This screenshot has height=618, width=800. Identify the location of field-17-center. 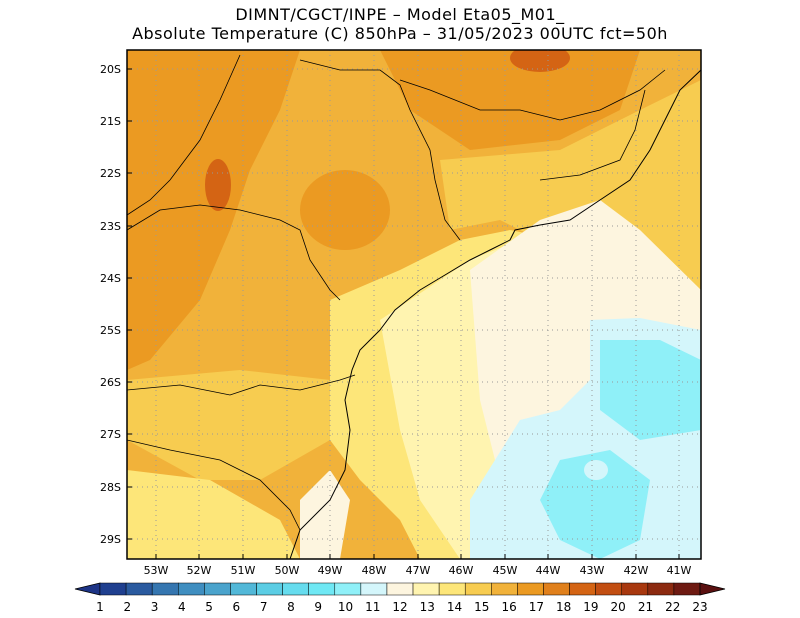
(345, 210).